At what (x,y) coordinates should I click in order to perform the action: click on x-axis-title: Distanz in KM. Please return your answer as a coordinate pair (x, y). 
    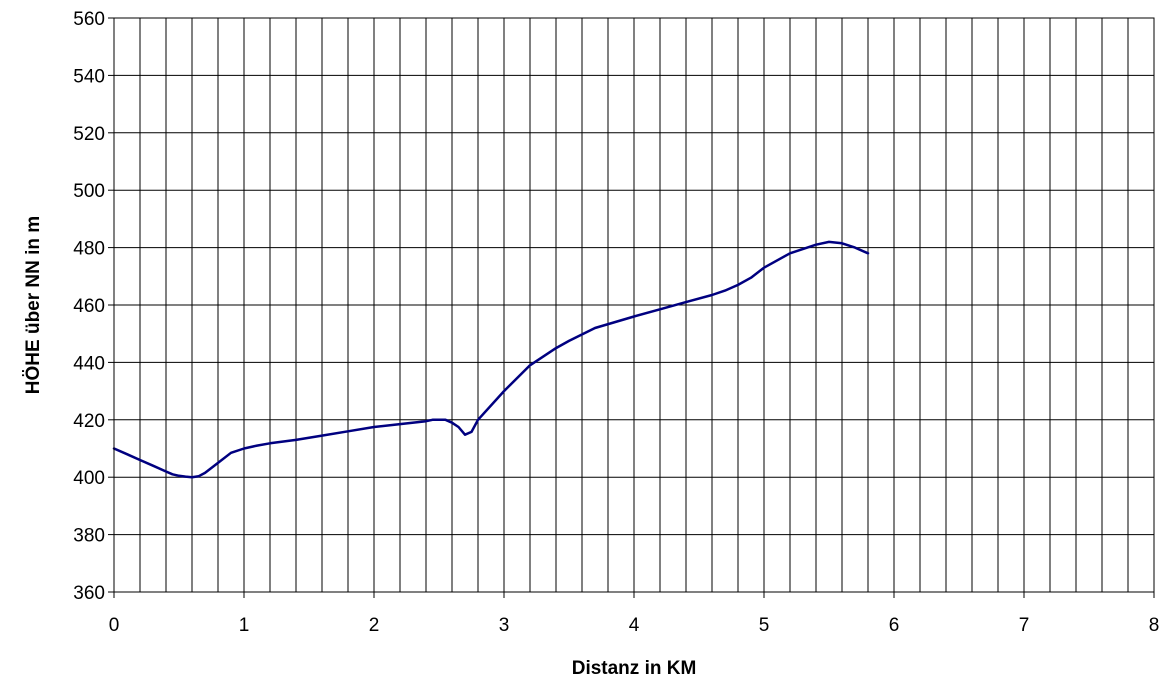
    Looking at the image, I should click on (634, 668).